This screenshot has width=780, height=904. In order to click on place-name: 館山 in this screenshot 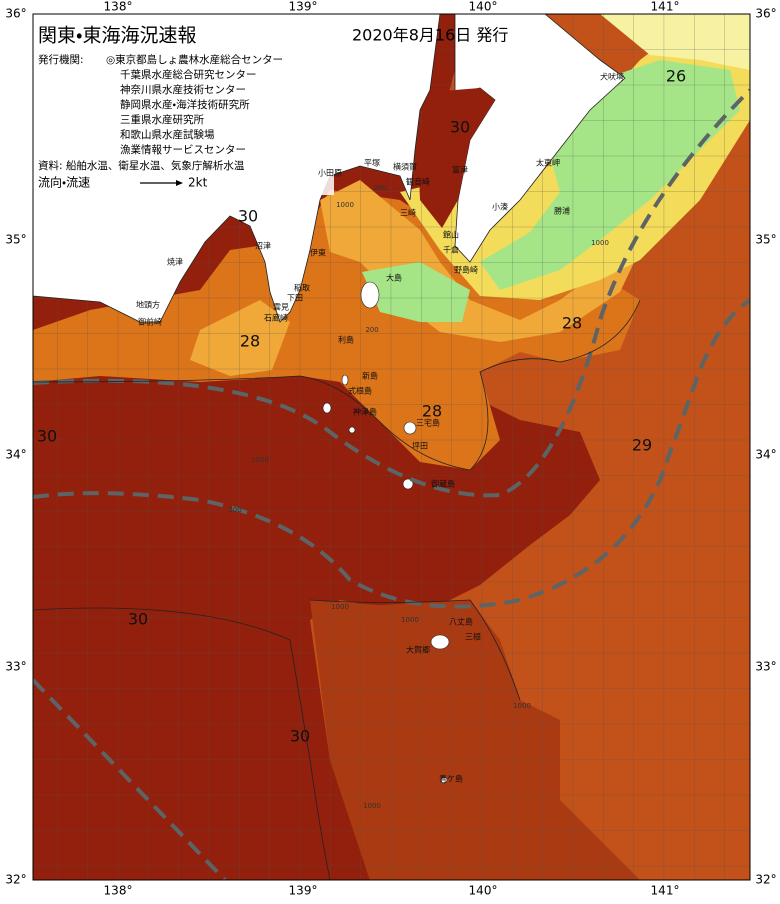, I will do `click(451, 235)`.